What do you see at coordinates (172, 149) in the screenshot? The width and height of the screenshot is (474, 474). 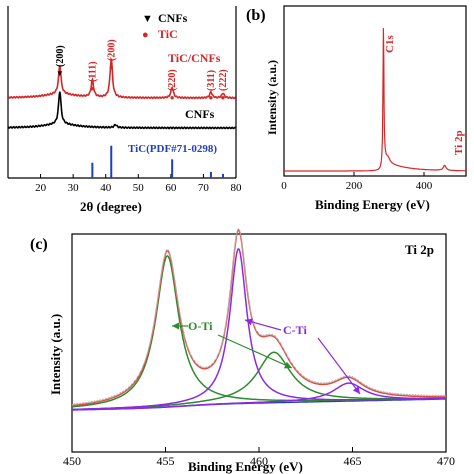 I see `reference-label: TiC(PDF#71-0298)` at bounding box center [172, 149].